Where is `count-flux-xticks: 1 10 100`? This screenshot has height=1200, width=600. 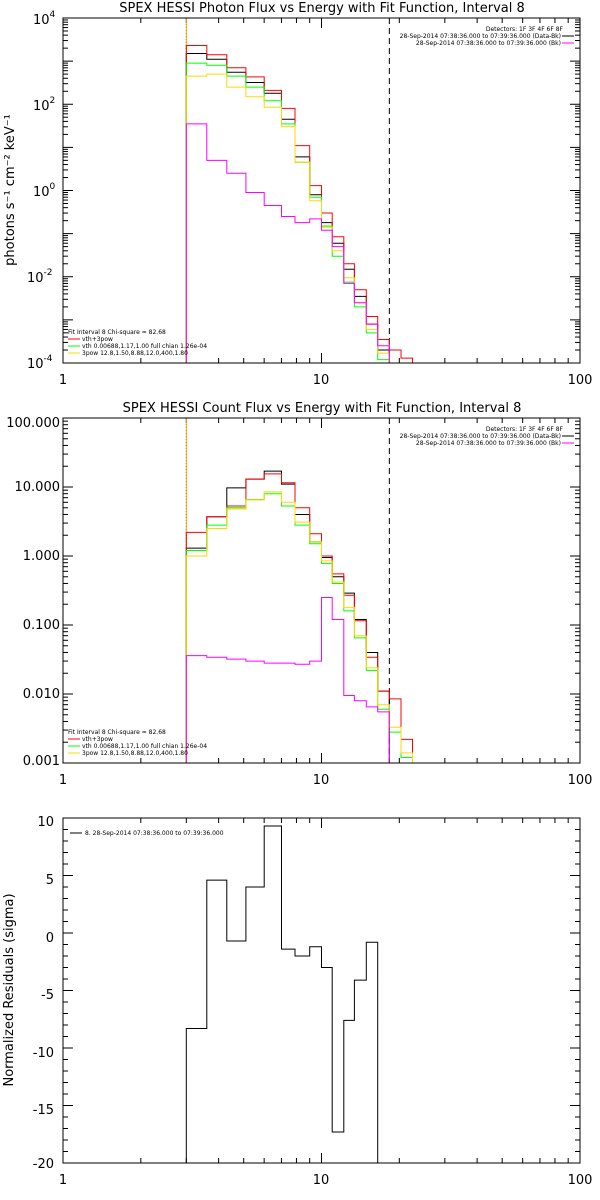
count-flux-xticks: 1 10 100 is located at coordinates (326, 780).